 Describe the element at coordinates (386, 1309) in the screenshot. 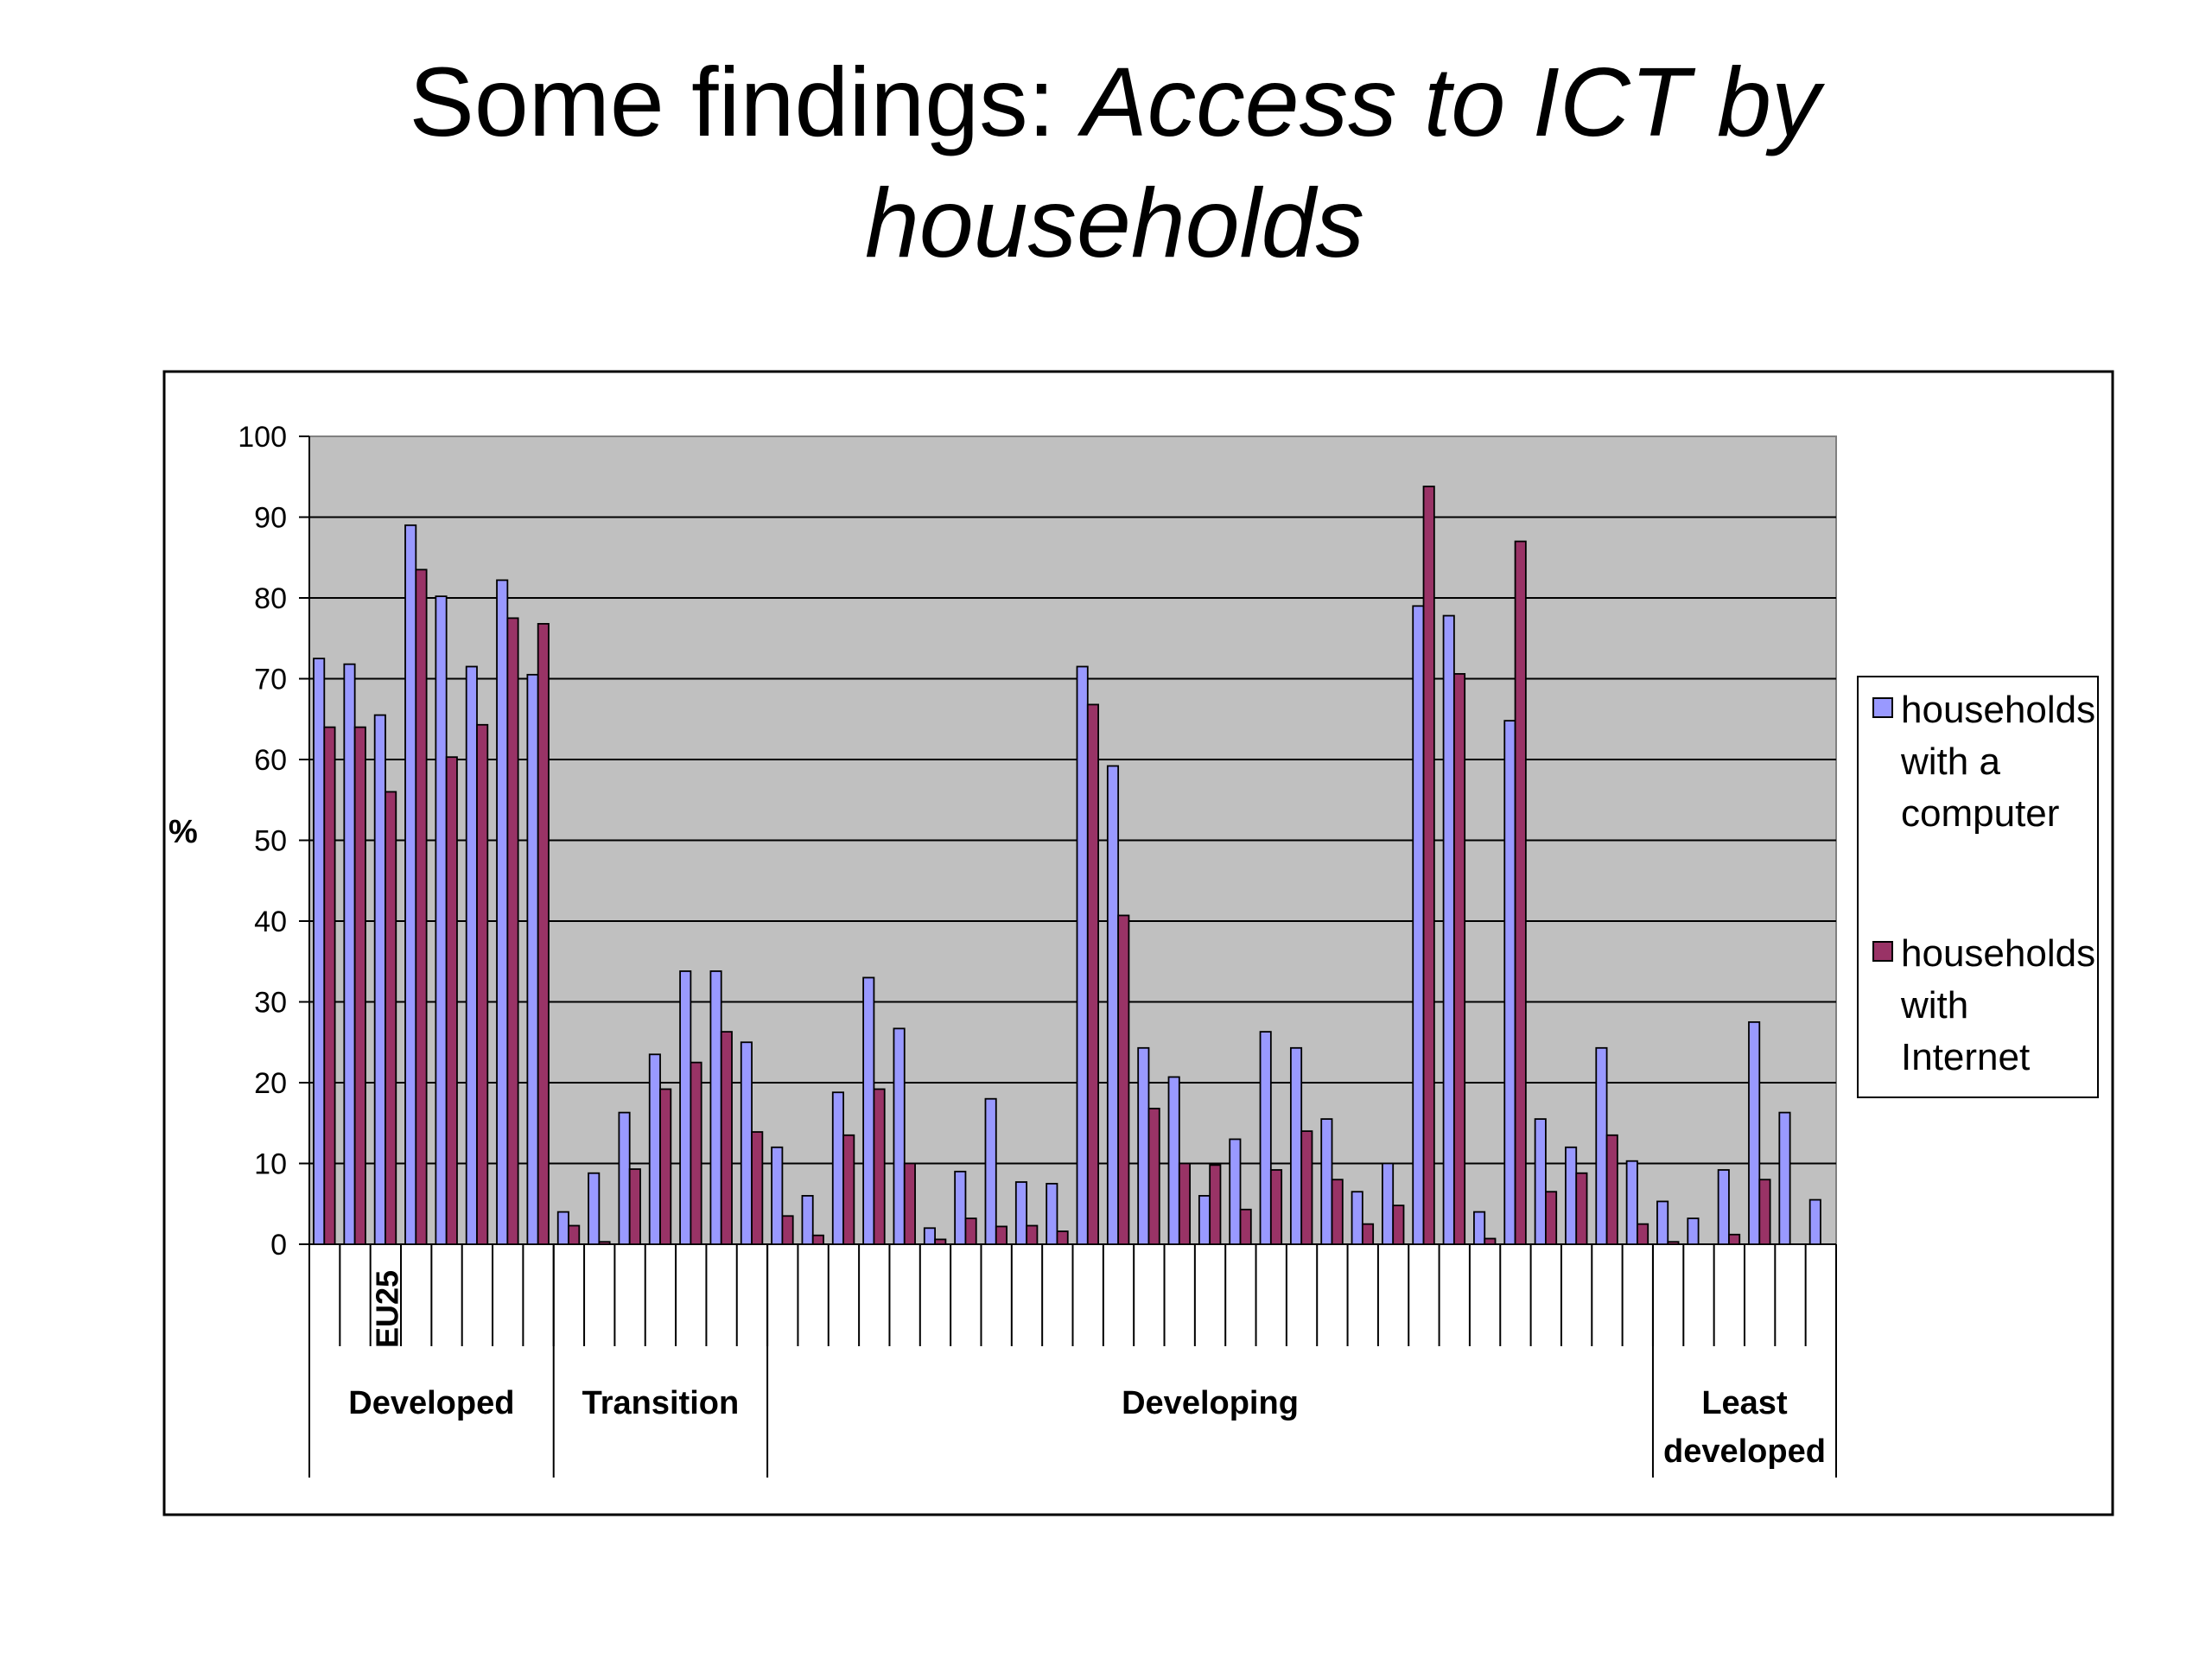

I see `category-label-eu25: EU25` at that location.